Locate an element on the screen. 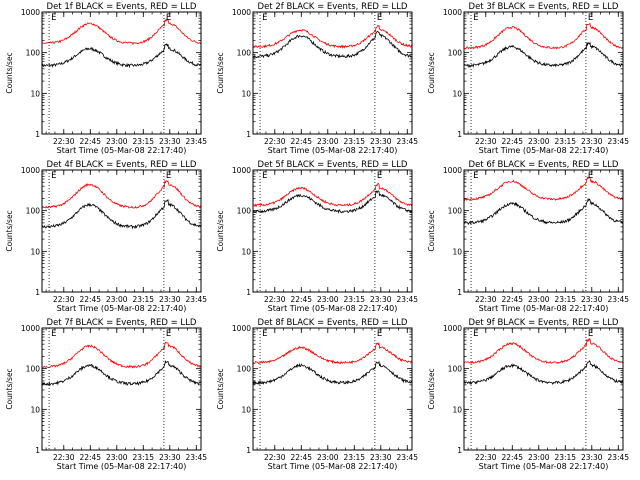 This screenshot has width=640, height=480. chart-title: Det 6f BLACK = Events, RED = LLD is located at coordinates (544, 165).